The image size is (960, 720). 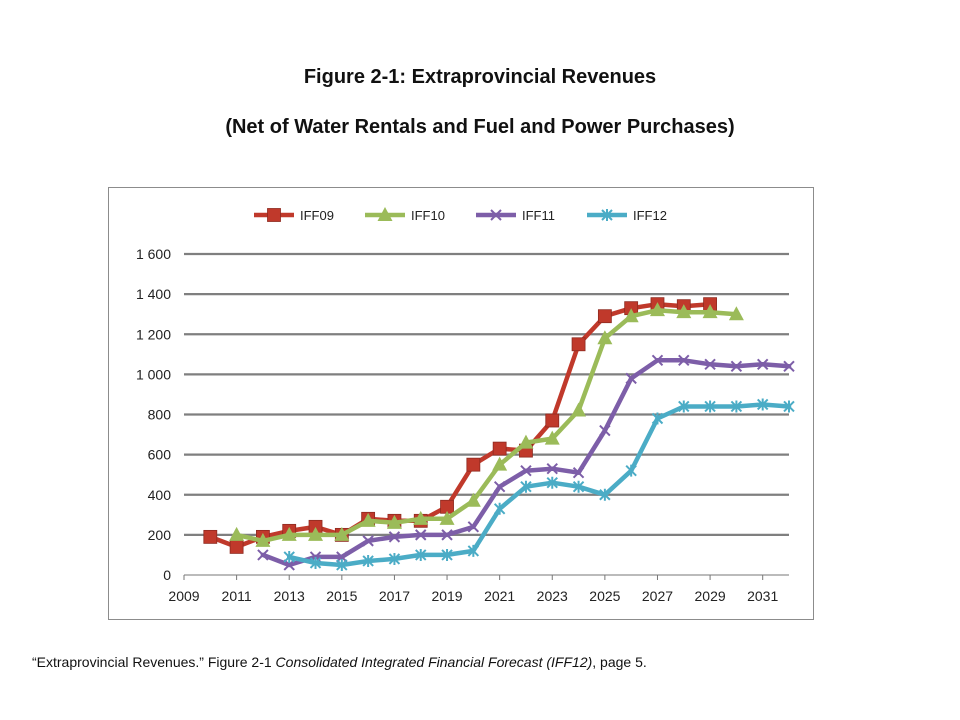 I want to click on legend-marker-iff11, so click(x=496, y=215).